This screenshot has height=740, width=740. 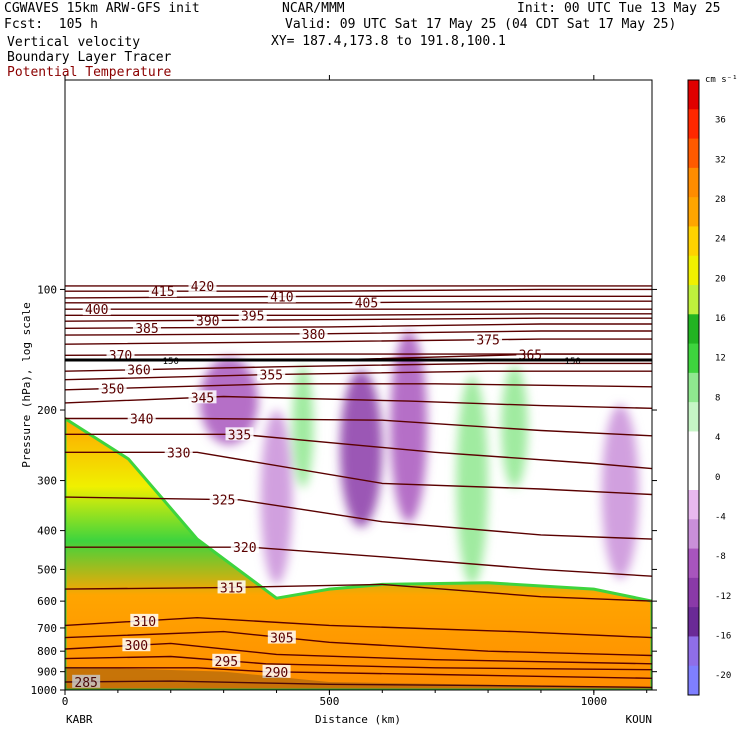 I want to click on isentrope-label-345: 345, so click(x=202, y=398).